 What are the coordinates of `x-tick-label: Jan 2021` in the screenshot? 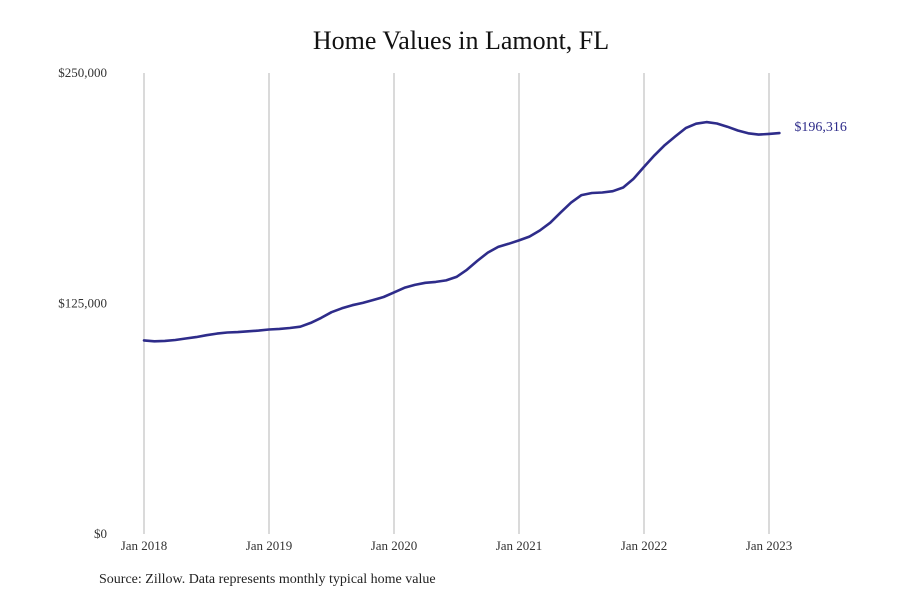 It's located at (519, 545).